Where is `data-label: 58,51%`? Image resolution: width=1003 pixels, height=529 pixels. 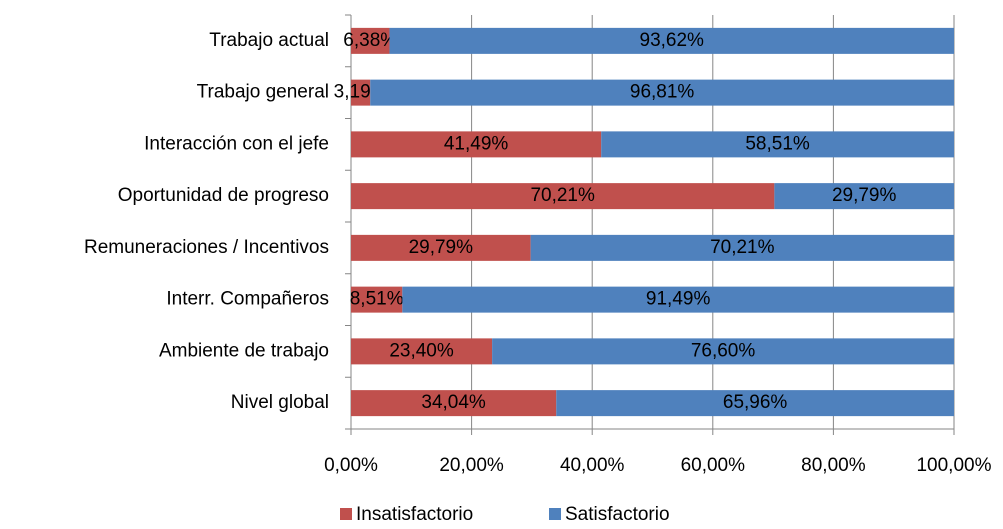
data-label: 58,51% is located at coordinates (777, 143).